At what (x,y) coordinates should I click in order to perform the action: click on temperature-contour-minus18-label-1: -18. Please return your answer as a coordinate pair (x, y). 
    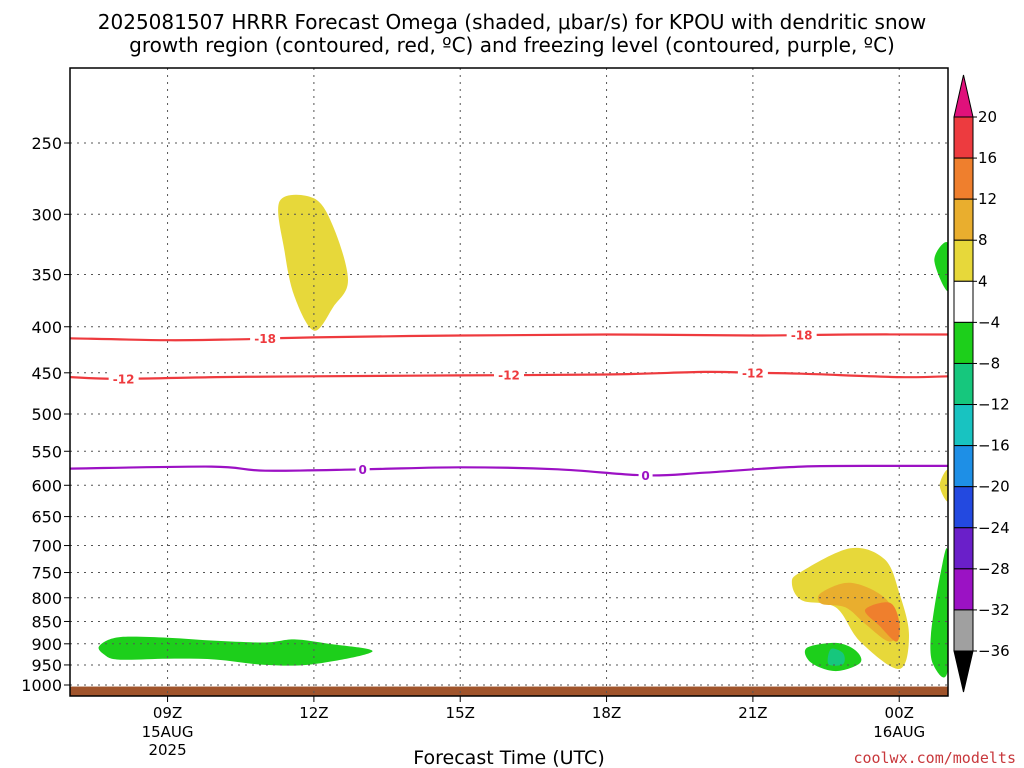
    Looking at the image, I should click on (265, 339).